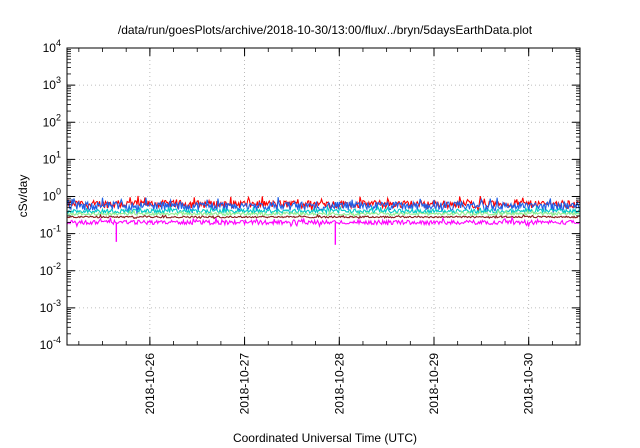 The height and width of the screenshot is (448, 640). What do you see at coordinates (529, 384) in the screenshot?
I see `x-tick-label: 2018-10-30` at bounding box center [529, 384].